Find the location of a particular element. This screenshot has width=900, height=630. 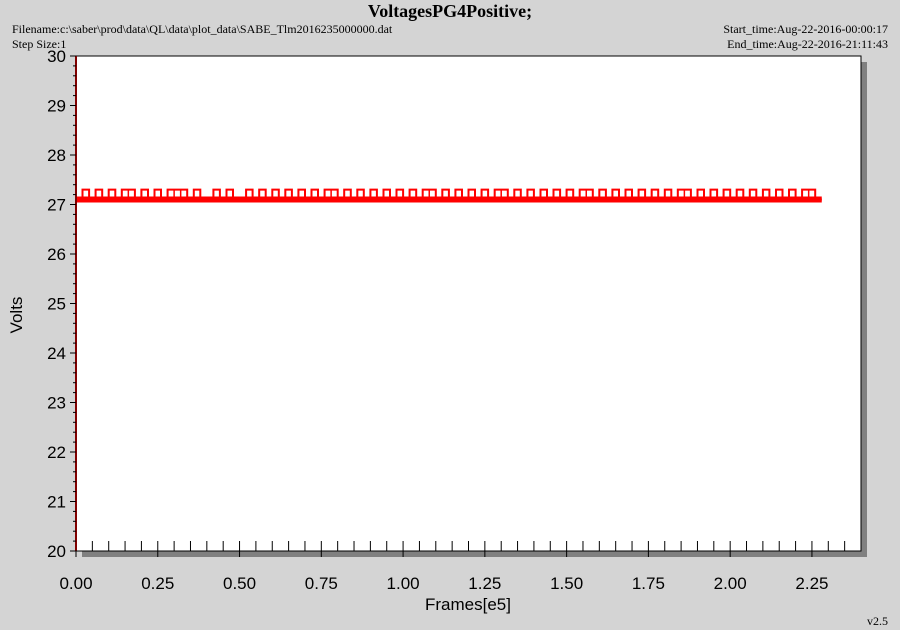

y-tick-label: 26 is located at coordinates (56, 254).